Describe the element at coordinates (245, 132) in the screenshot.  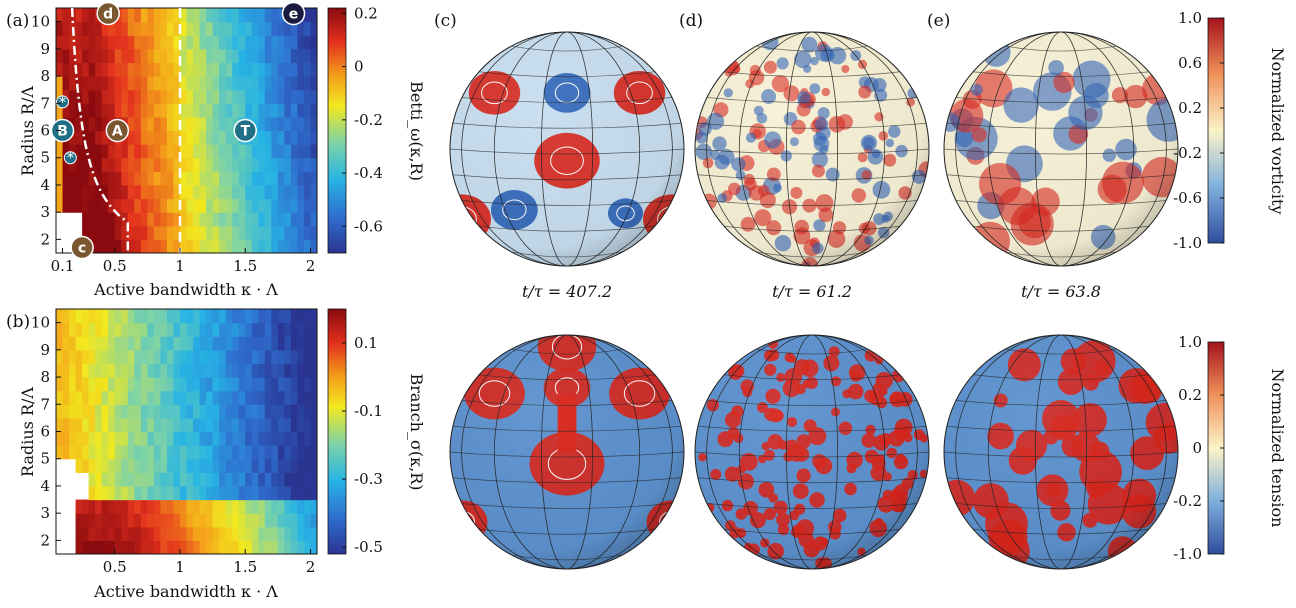
I see `marker-label: T` at that location.